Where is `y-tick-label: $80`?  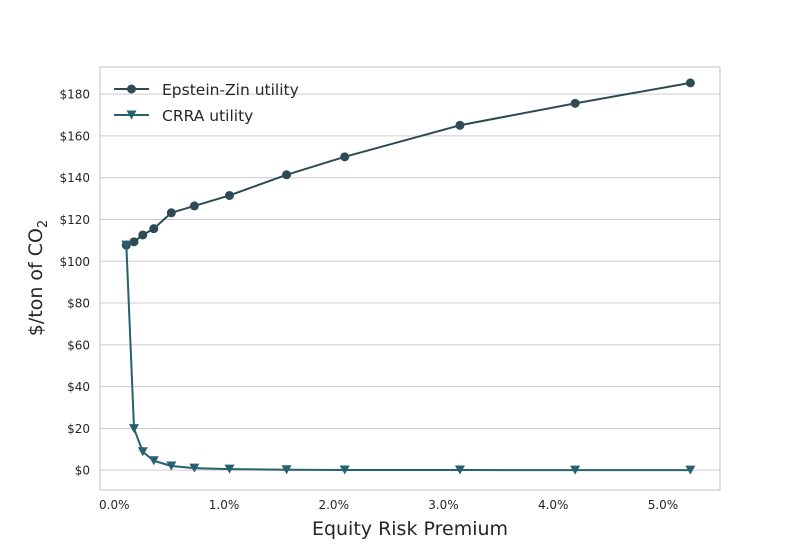
y-tick-label: $80 is located at coordinates (78, 304).